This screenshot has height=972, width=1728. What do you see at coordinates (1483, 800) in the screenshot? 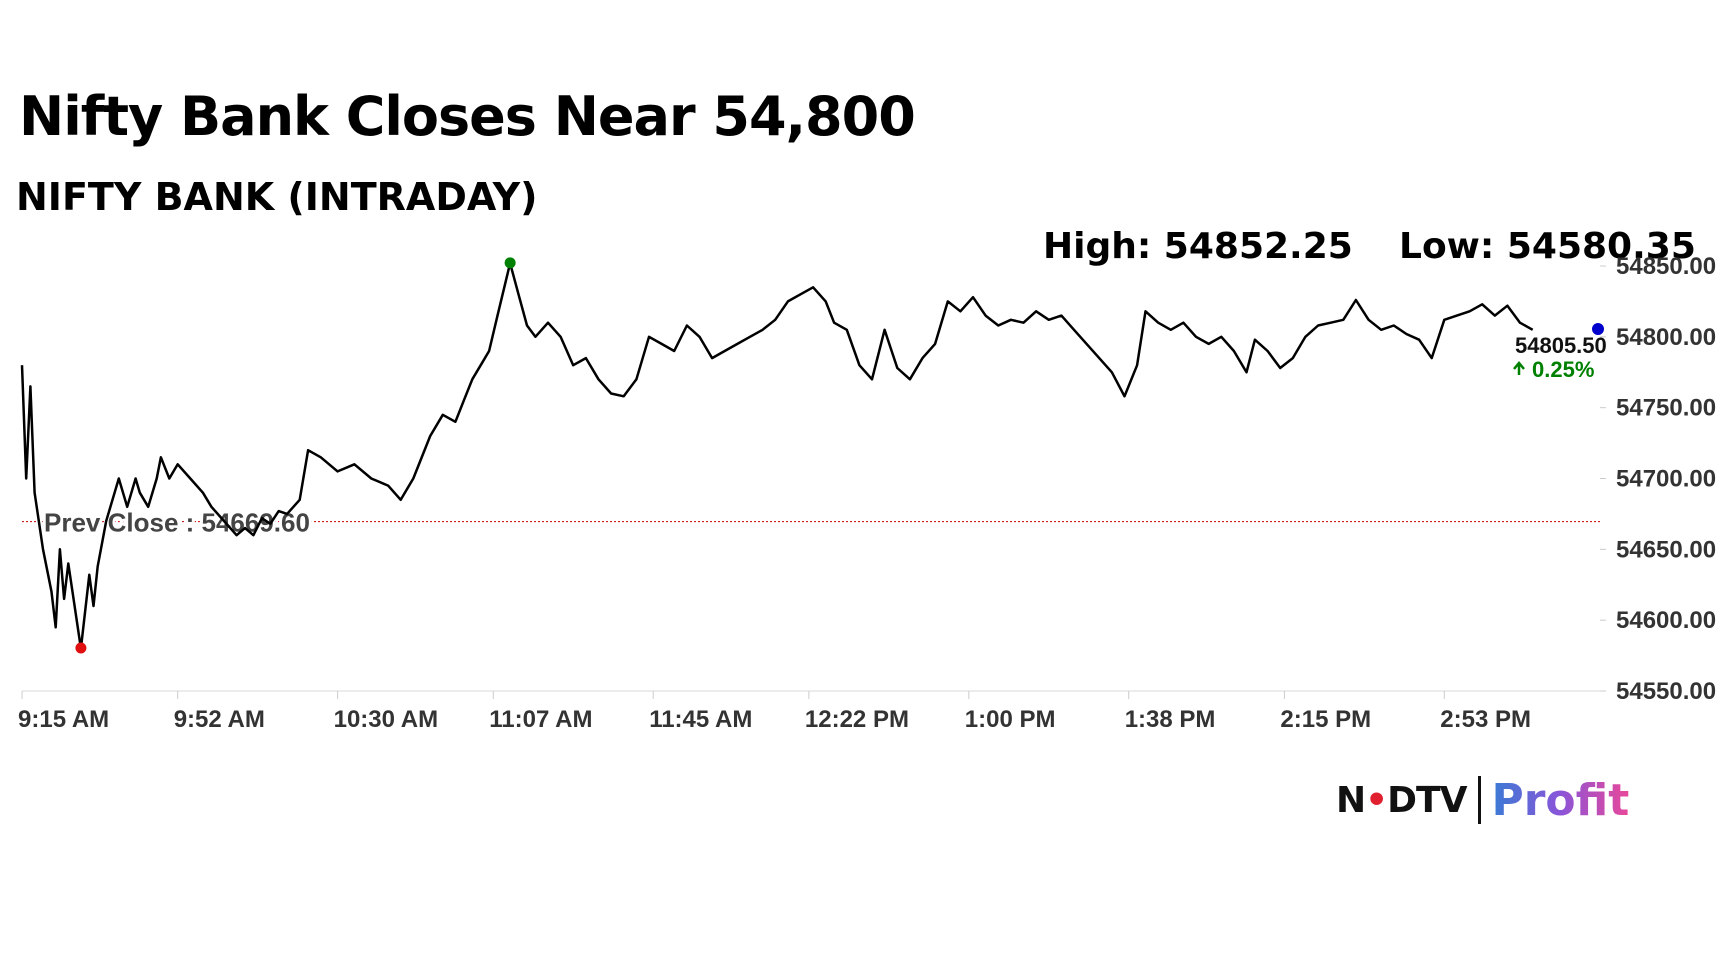
I see `ndtv-profit-logo: N•DTV Profit` at bounding box center [1483, 800].